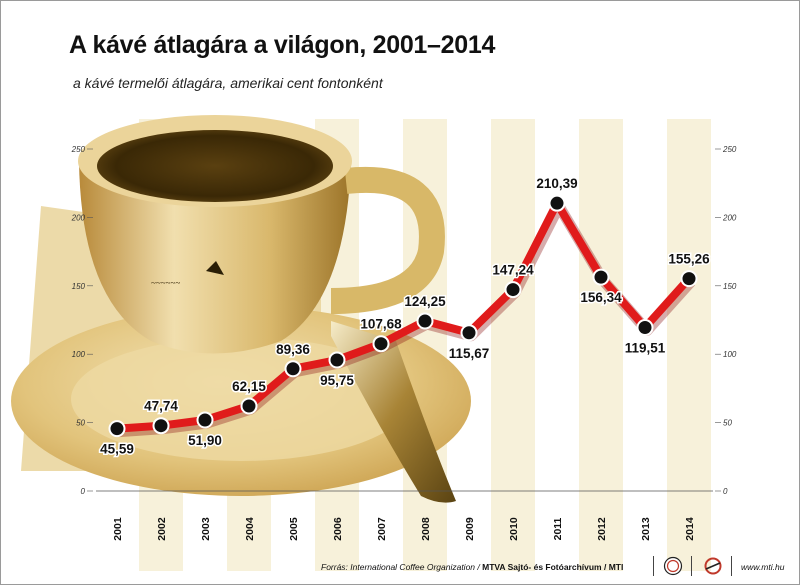  I want to click on data-point-2006, so click(337, 360).